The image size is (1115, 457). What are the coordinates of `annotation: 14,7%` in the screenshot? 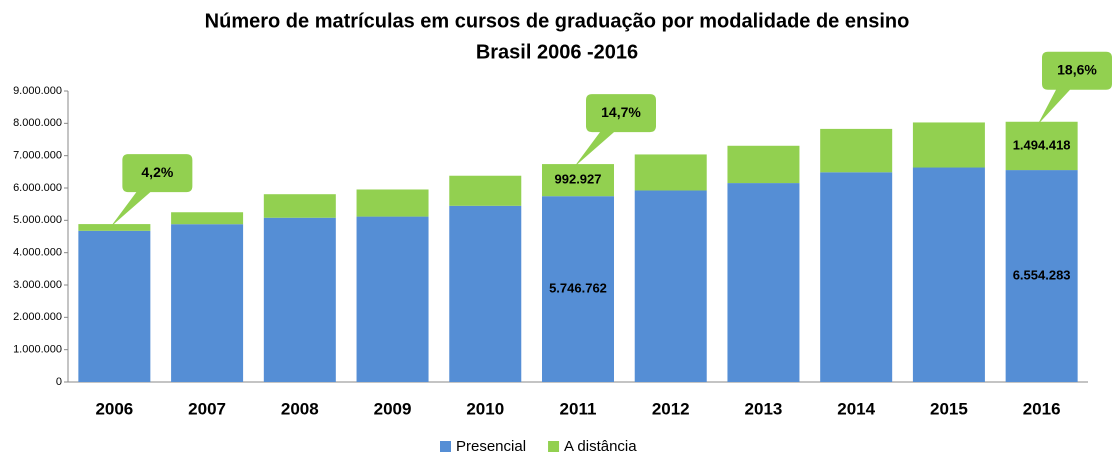 It's located at (621, 112).